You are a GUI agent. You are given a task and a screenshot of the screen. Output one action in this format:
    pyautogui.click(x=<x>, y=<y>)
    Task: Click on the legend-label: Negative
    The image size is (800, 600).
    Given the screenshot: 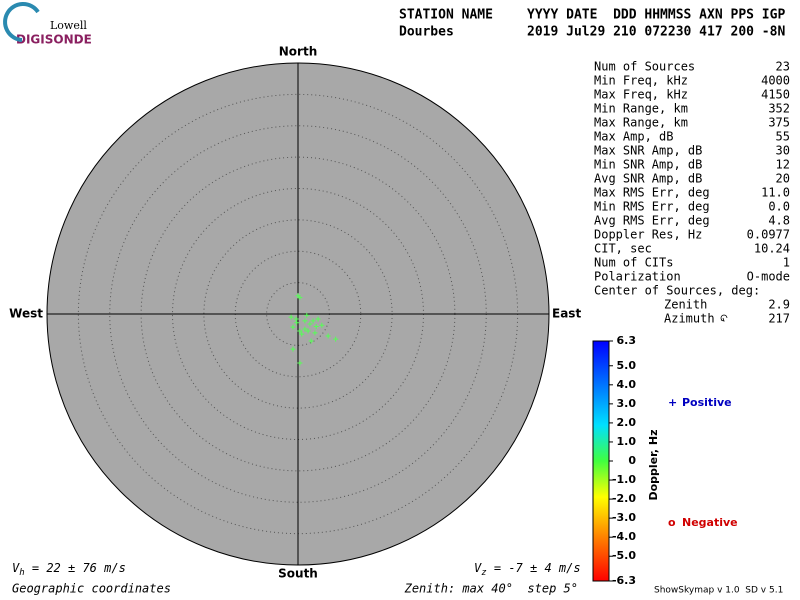 What is the action you would take?
    pyautogui.click(x=710, y=522)
    